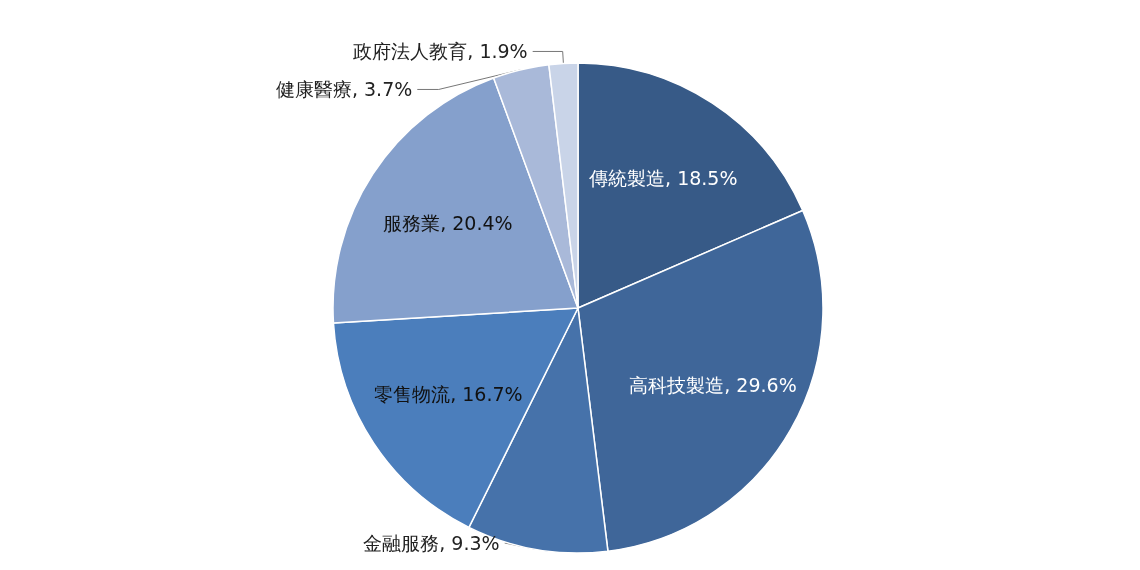 This screenshot has height=570, width=1140. I want to click on slice-label: 服務業, 20.4%, so click(448, 222).